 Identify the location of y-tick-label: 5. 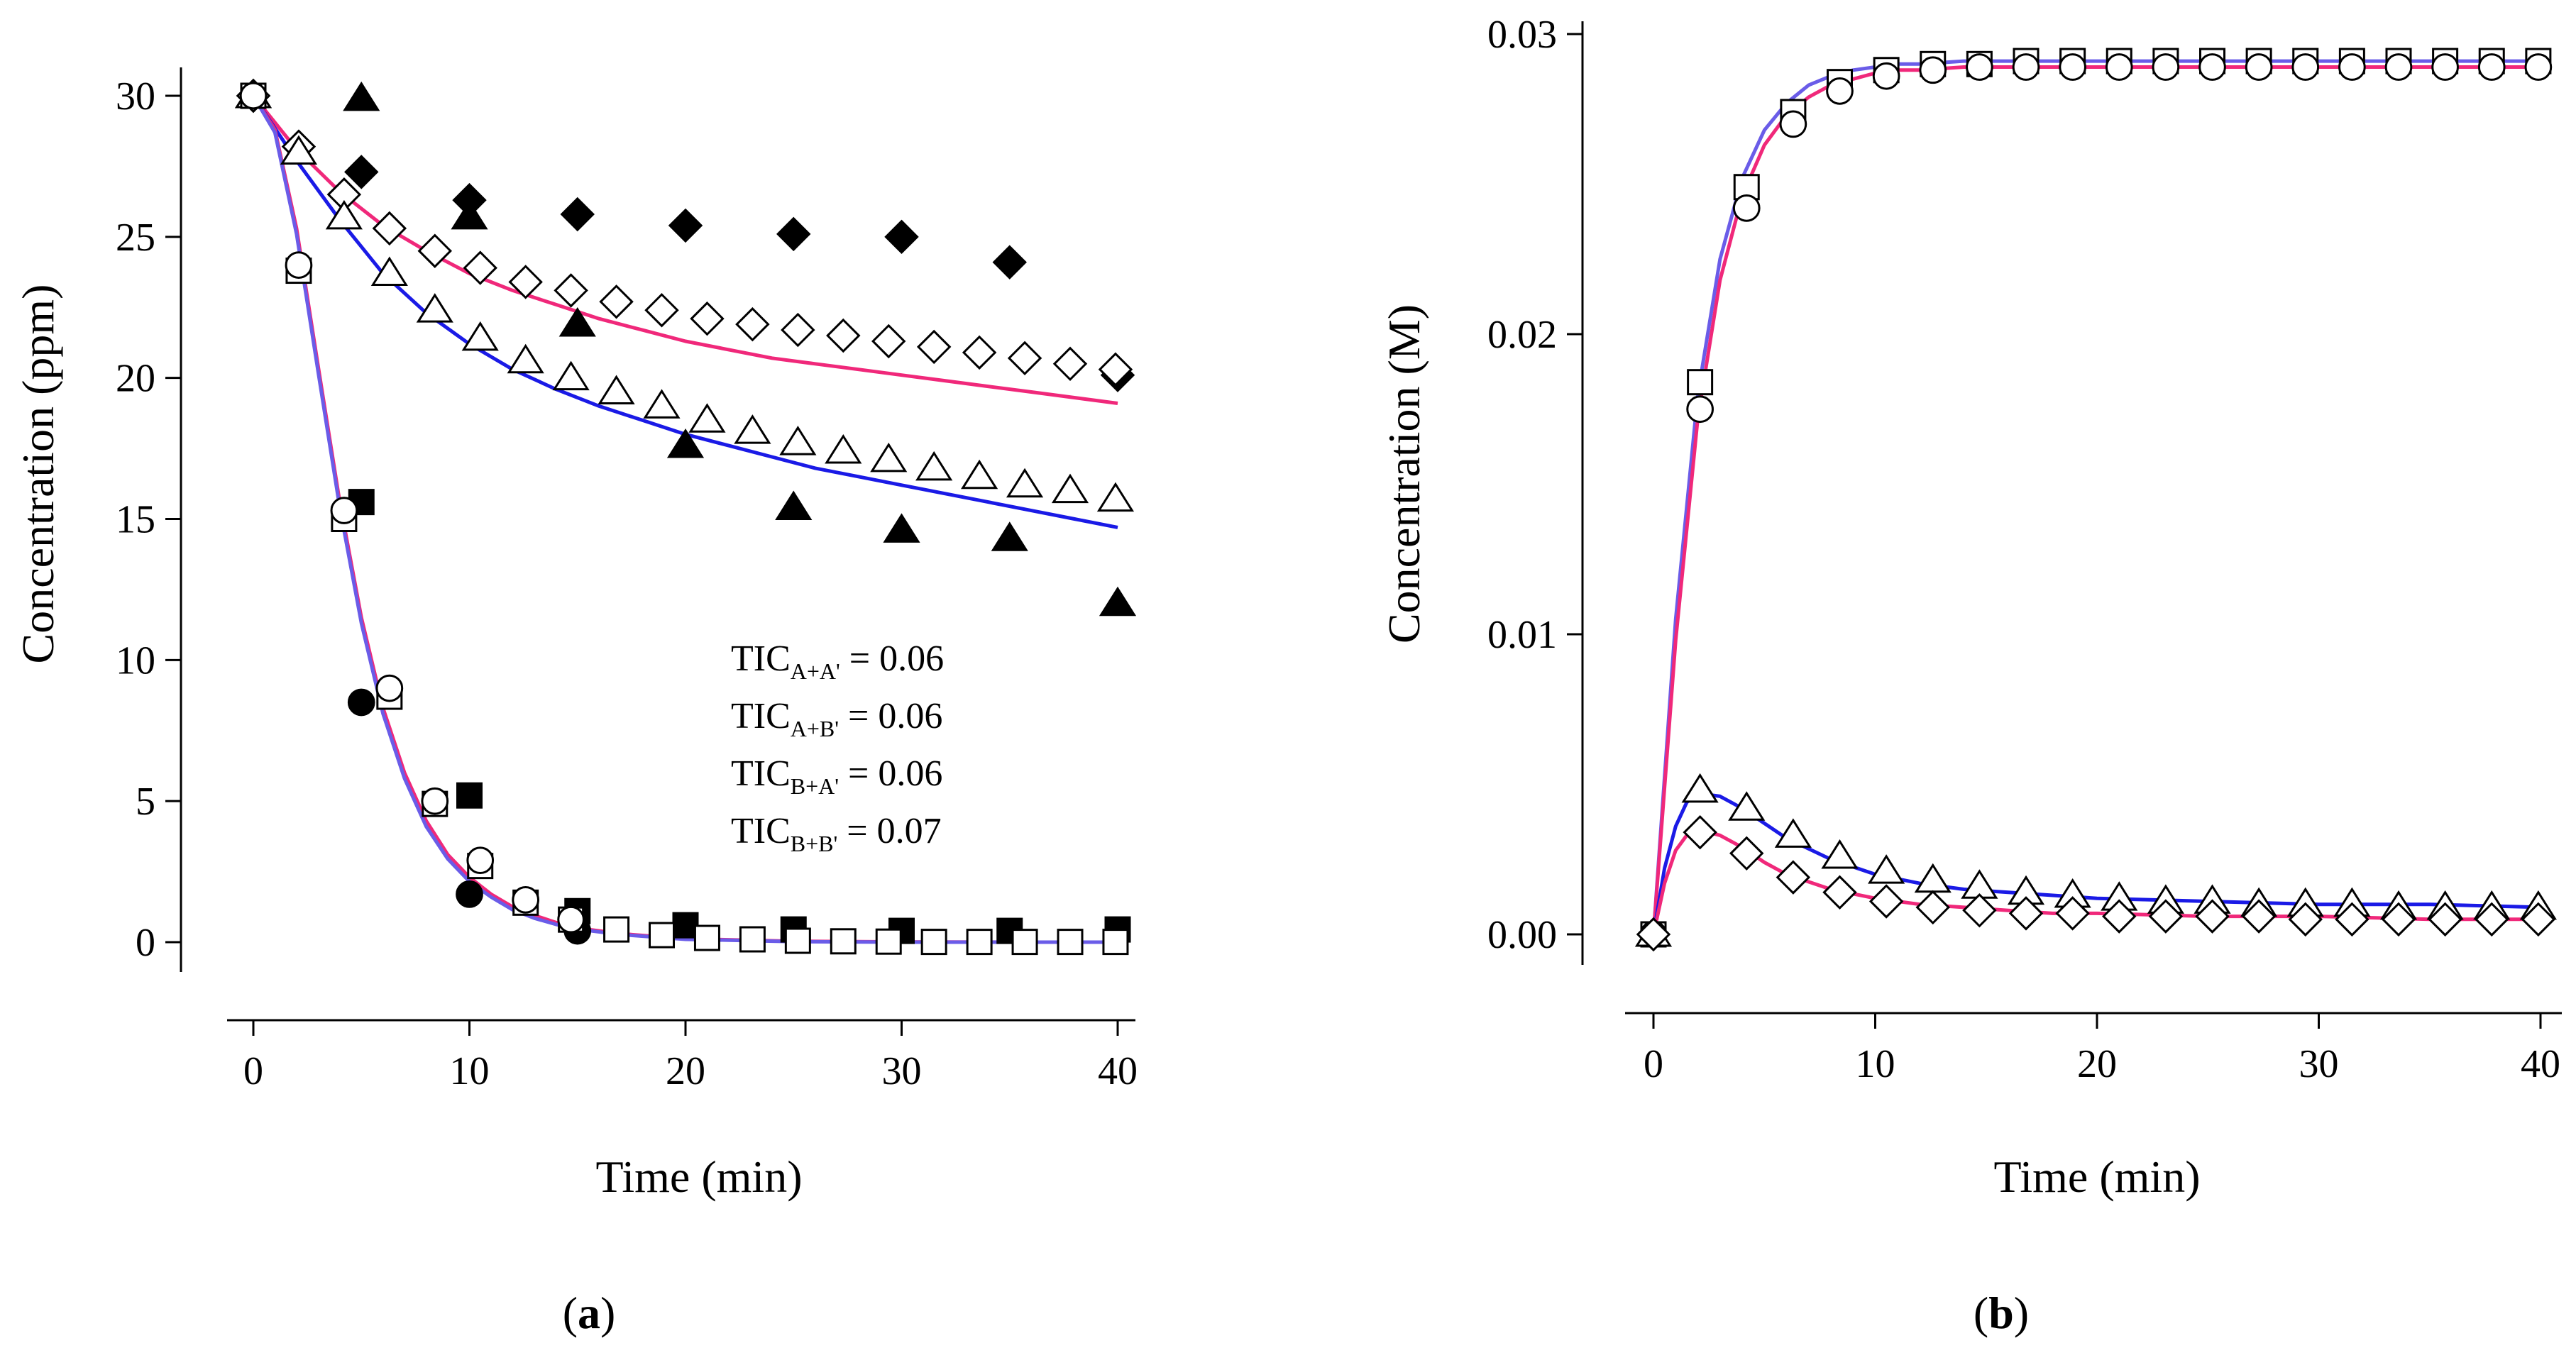
(145, 802).